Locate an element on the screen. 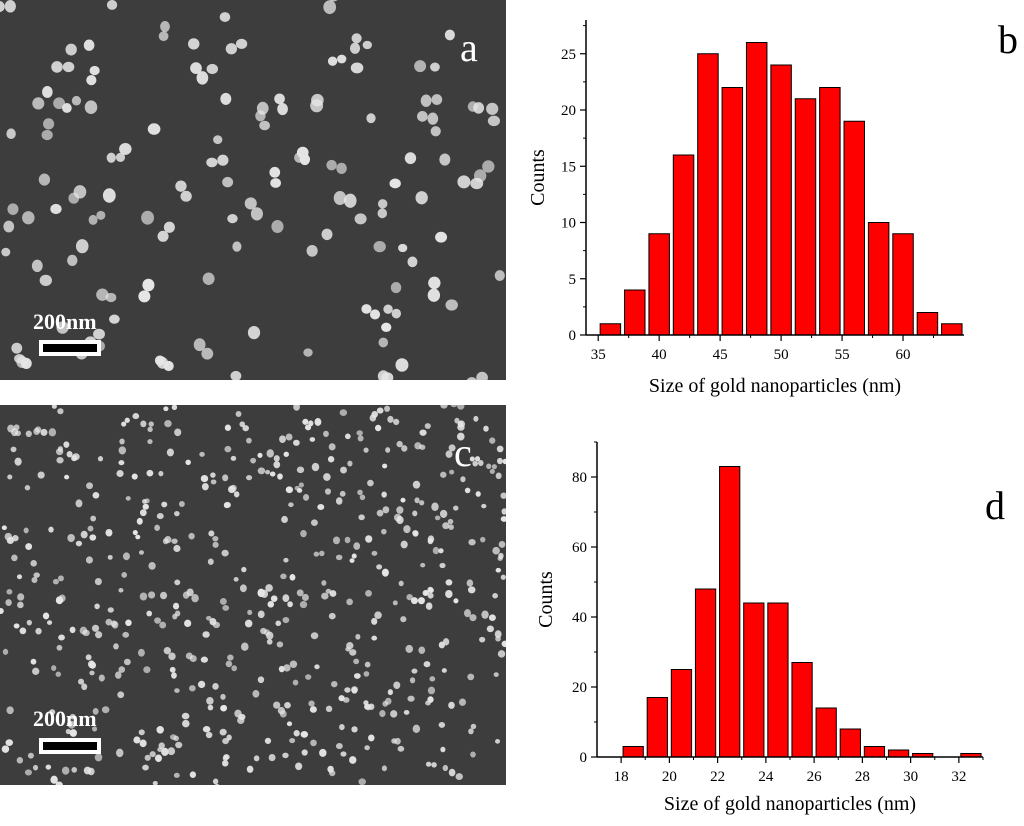 The image size is (1024, 826). y-axis-label-b: Counts is located at coordinates (538, 177).